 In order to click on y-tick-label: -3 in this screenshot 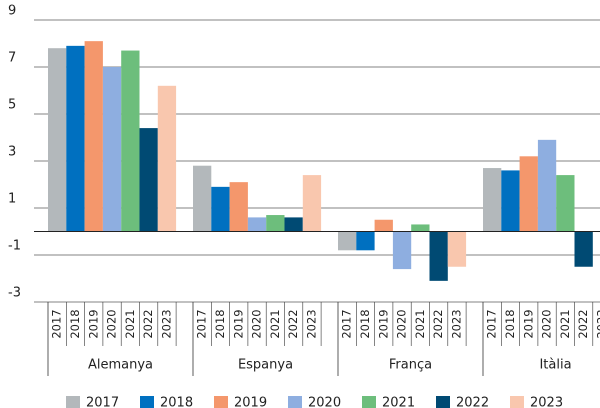, I will do `click(14, 293)`.